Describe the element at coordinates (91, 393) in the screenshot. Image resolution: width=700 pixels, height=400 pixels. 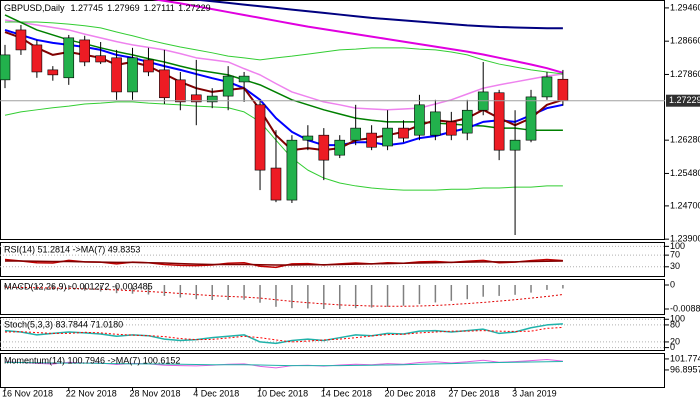
I see `x-tick-label: 22 Nov 2018` at that location.